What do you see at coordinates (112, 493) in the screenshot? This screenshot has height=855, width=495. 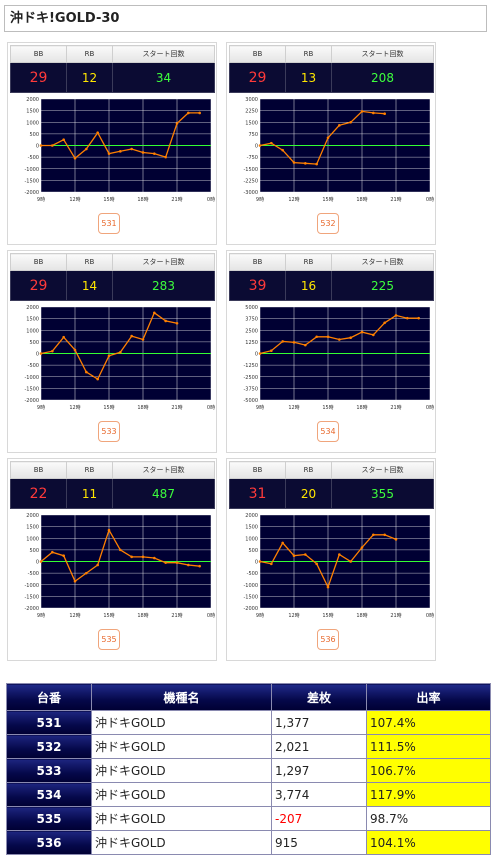 I see `stats-value-row: 22 11 487` at bounding box center [112, 493].